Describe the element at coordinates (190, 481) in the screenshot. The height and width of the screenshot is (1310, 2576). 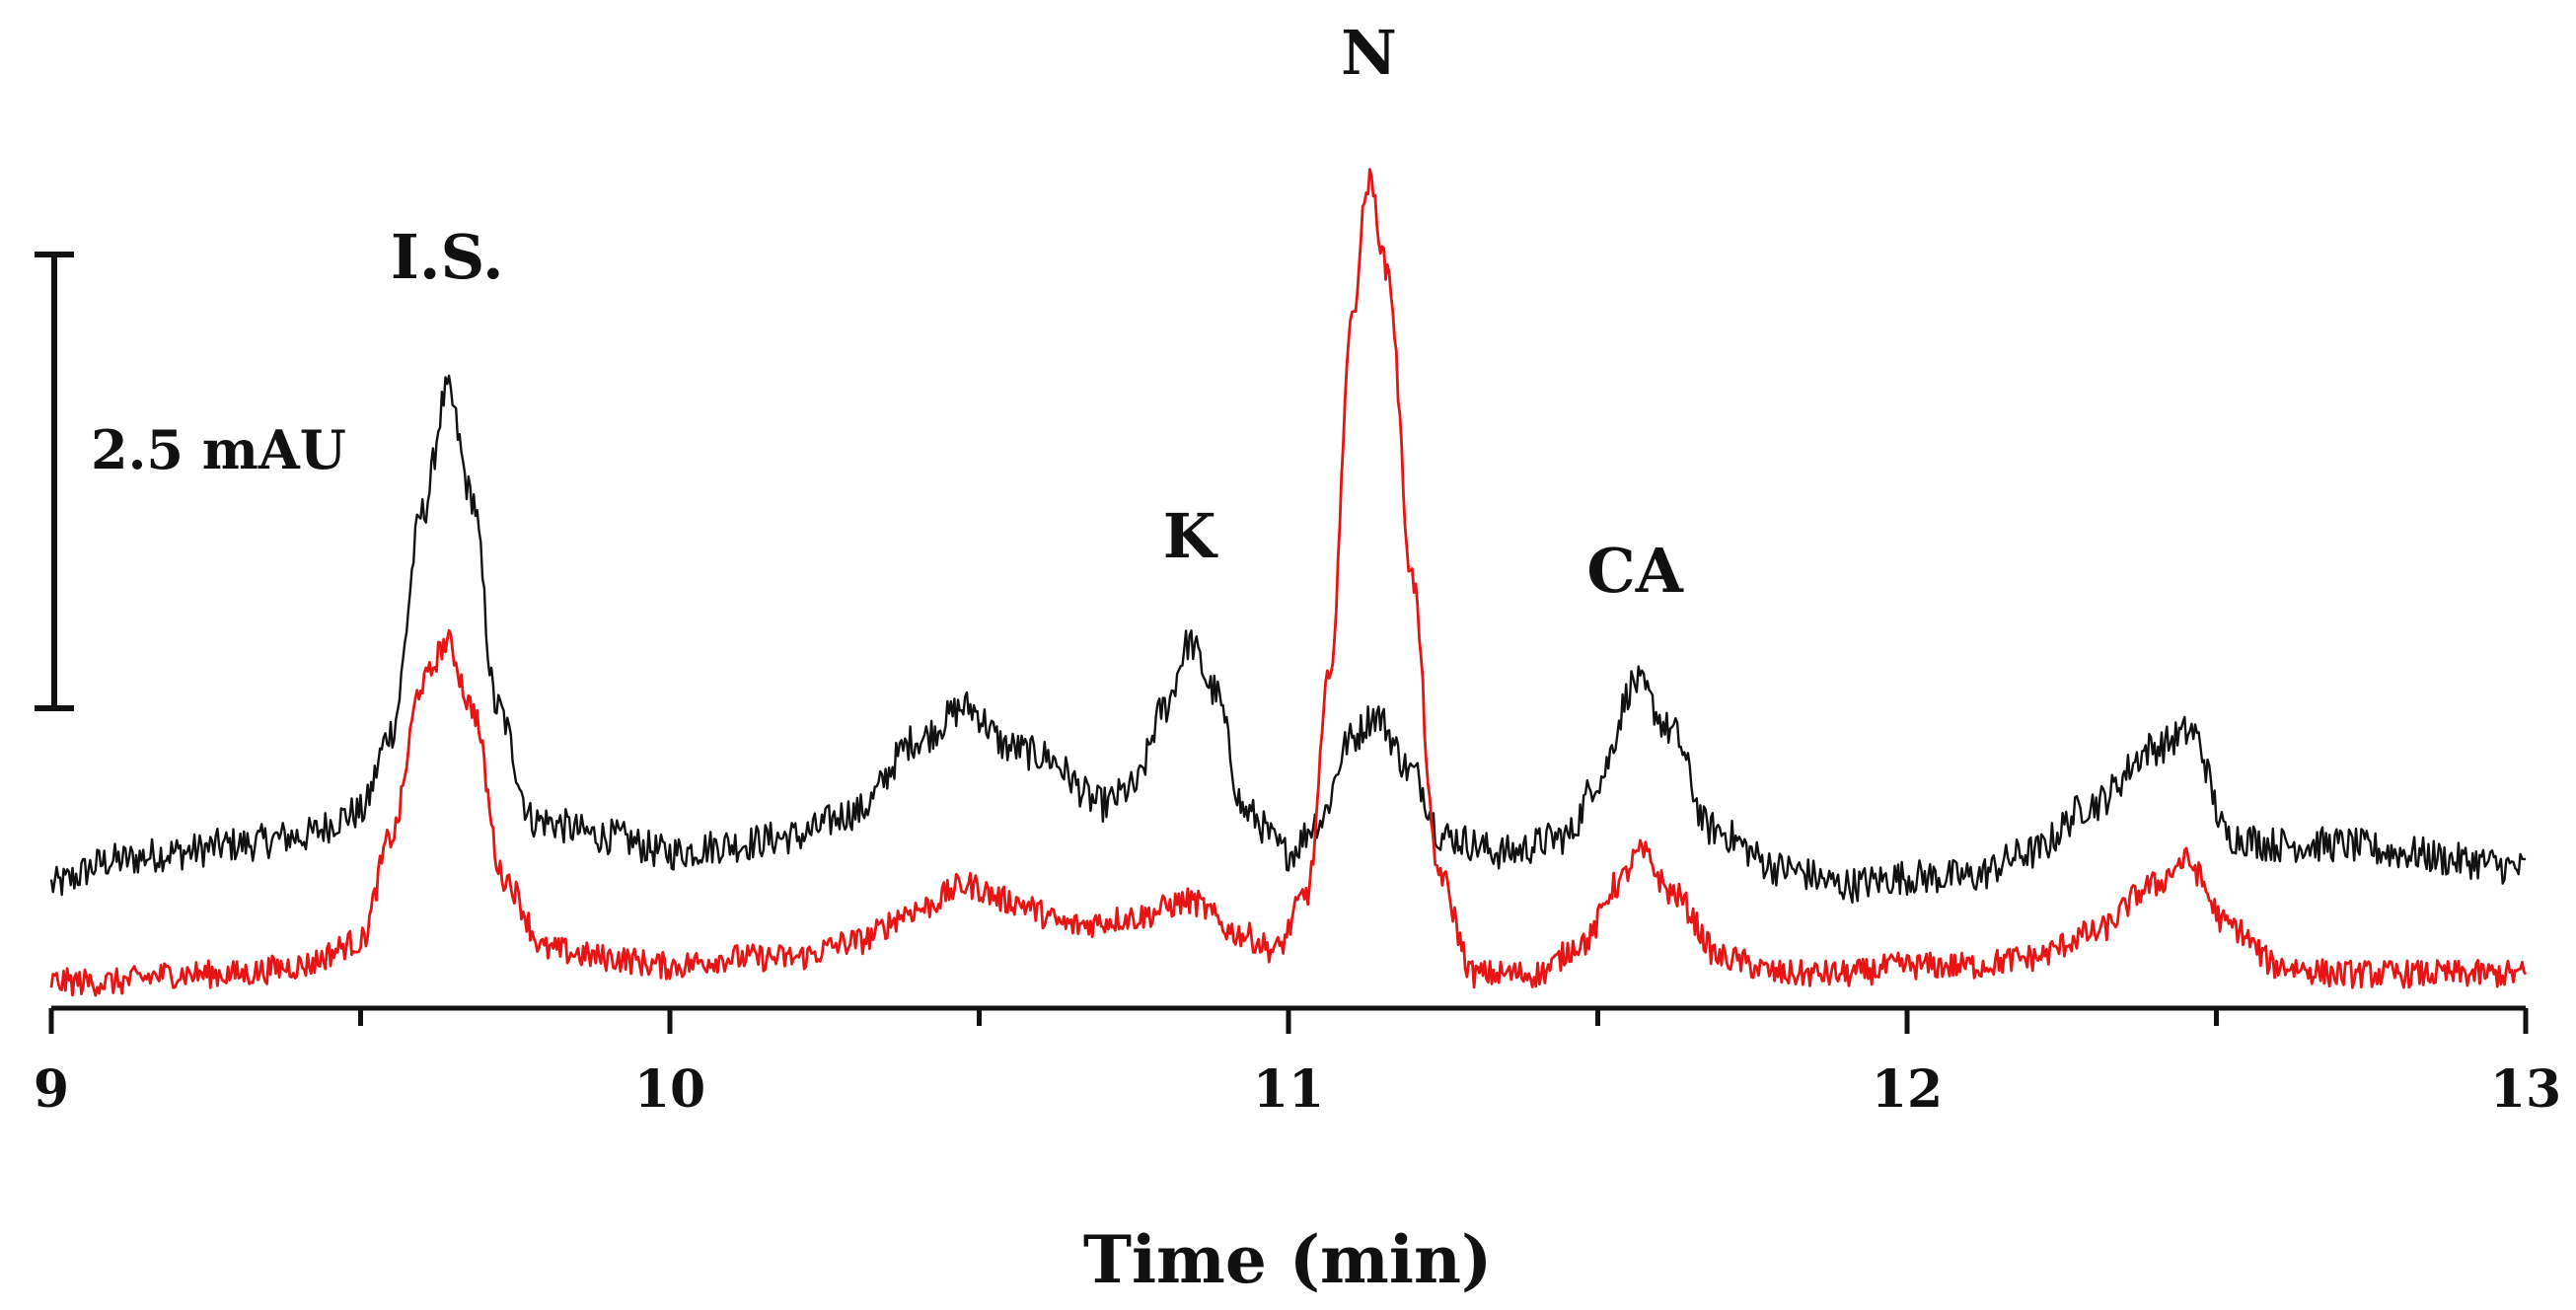
I see `scale-bar: 2.5 mAU` at that location.